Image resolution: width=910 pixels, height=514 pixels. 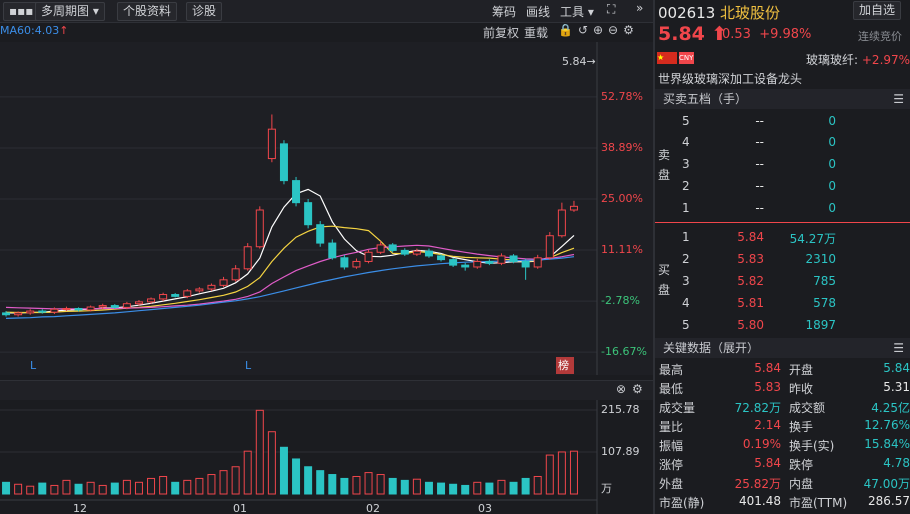 I want to click on profile-button: 个股资料, so click(x=147, y=11).